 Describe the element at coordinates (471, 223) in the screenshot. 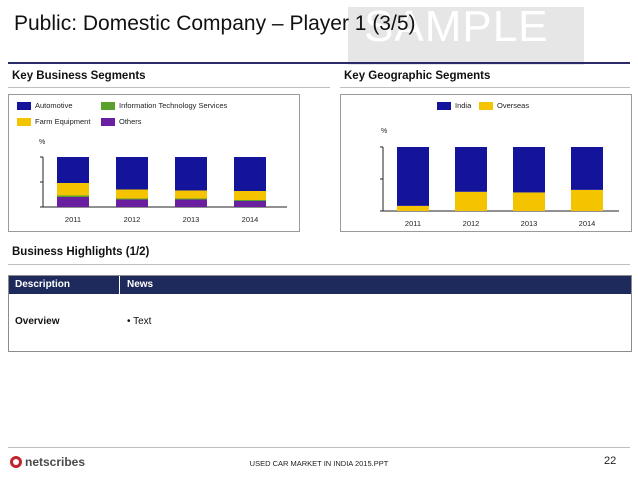

I see `geographic-x-tick-label: 2012` at that location.